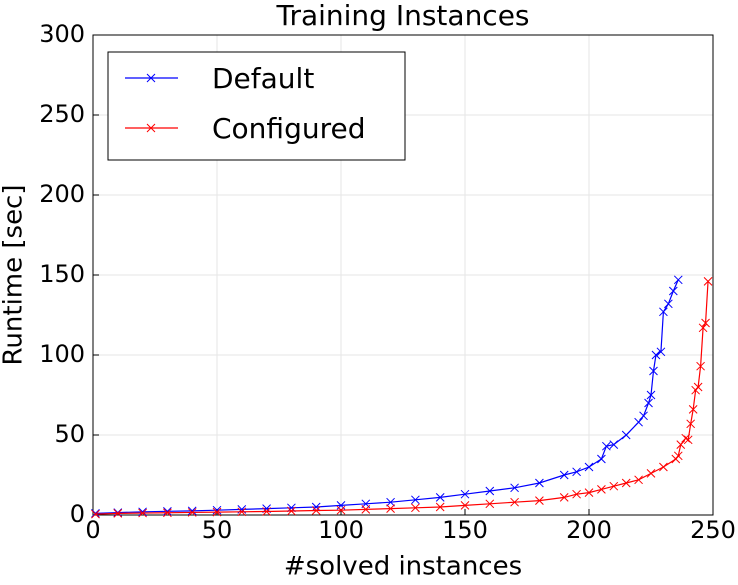 The width and height of the screenshot is (738, 585). What do you see at coordinates (713, 530) in the screenshot?
I see `x-tick-label: 250` at bounding box center [713, 530].